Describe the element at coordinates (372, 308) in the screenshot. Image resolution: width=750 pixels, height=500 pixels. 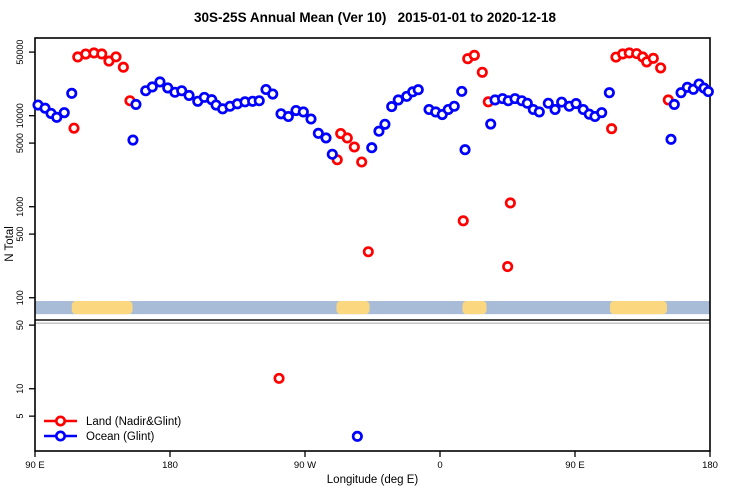
I see `surface-strip-ocean` at that location.